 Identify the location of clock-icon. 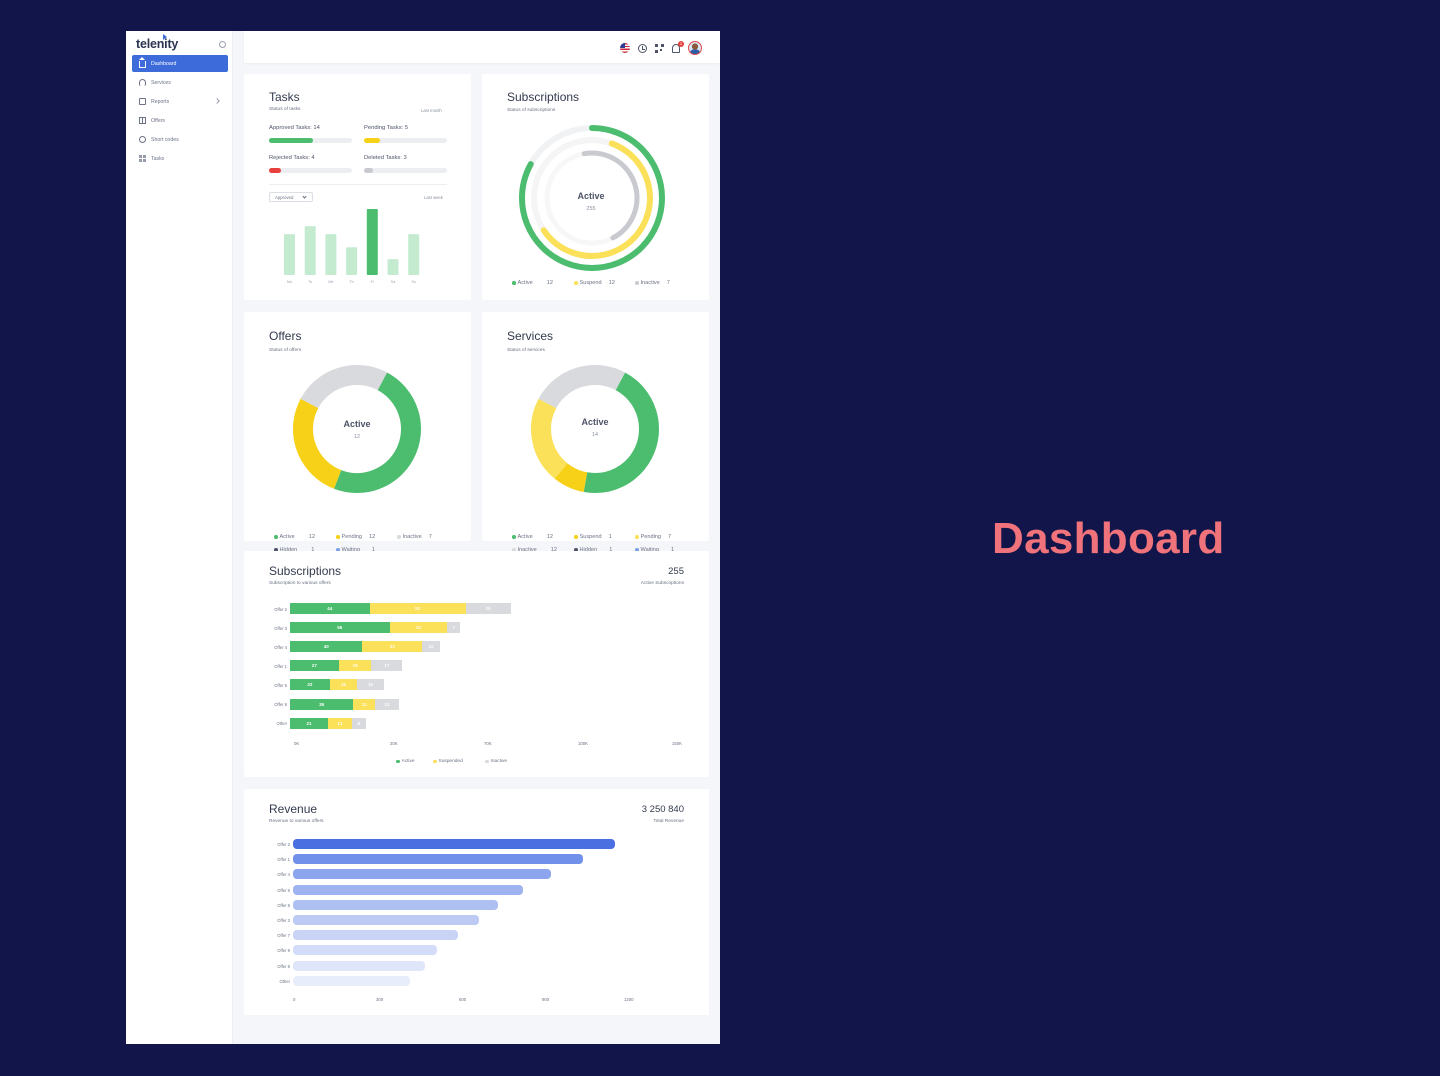
(642, 48).